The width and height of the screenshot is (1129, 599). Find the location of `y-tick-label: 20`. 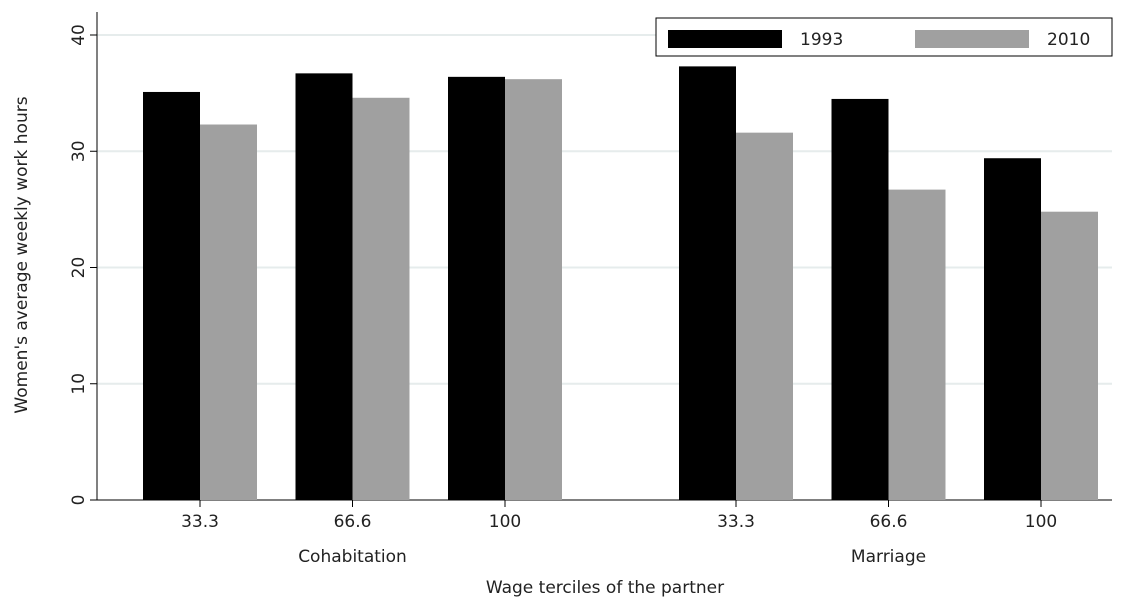

y-tick-label: 20 is located at coordinates (79, 268).